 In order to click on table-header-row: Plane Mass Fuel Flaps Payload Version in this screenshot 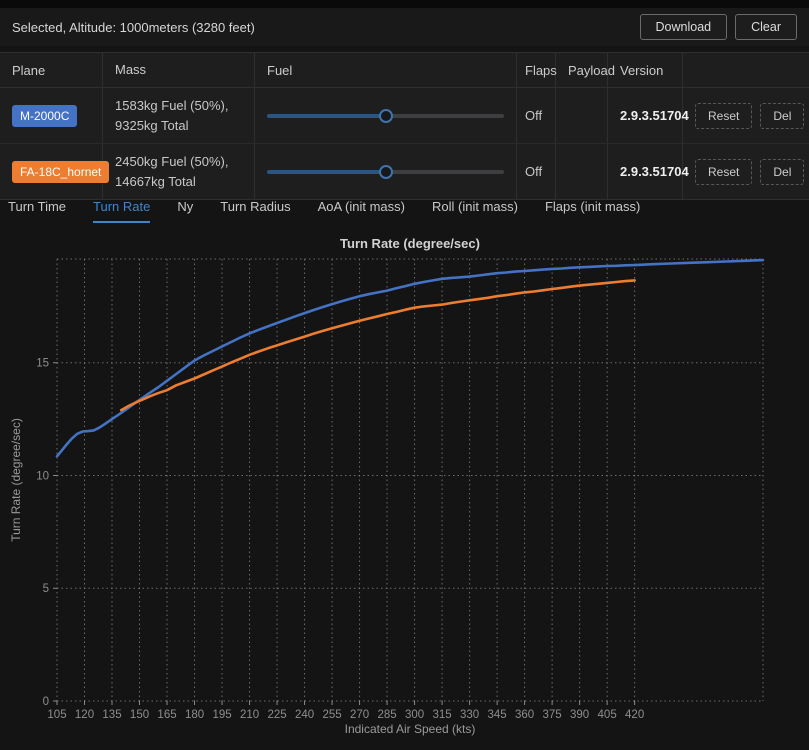, I will do `click(404, 70)`.